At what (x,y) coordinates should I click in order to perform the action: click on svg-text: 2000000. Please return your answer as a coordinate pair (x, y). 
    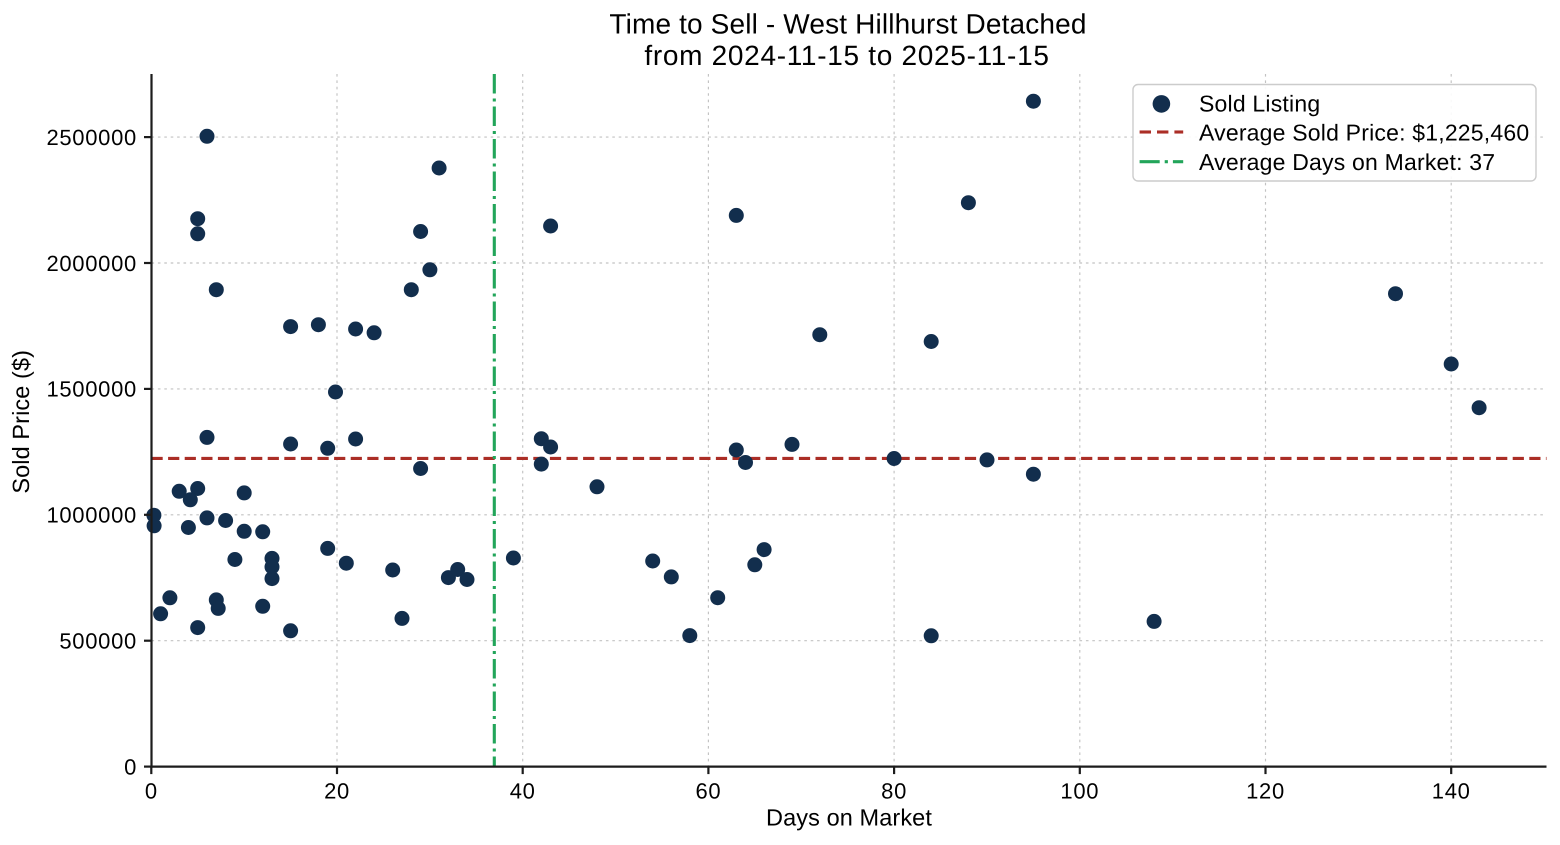
    Looking at the image, I should click on (91, 263).